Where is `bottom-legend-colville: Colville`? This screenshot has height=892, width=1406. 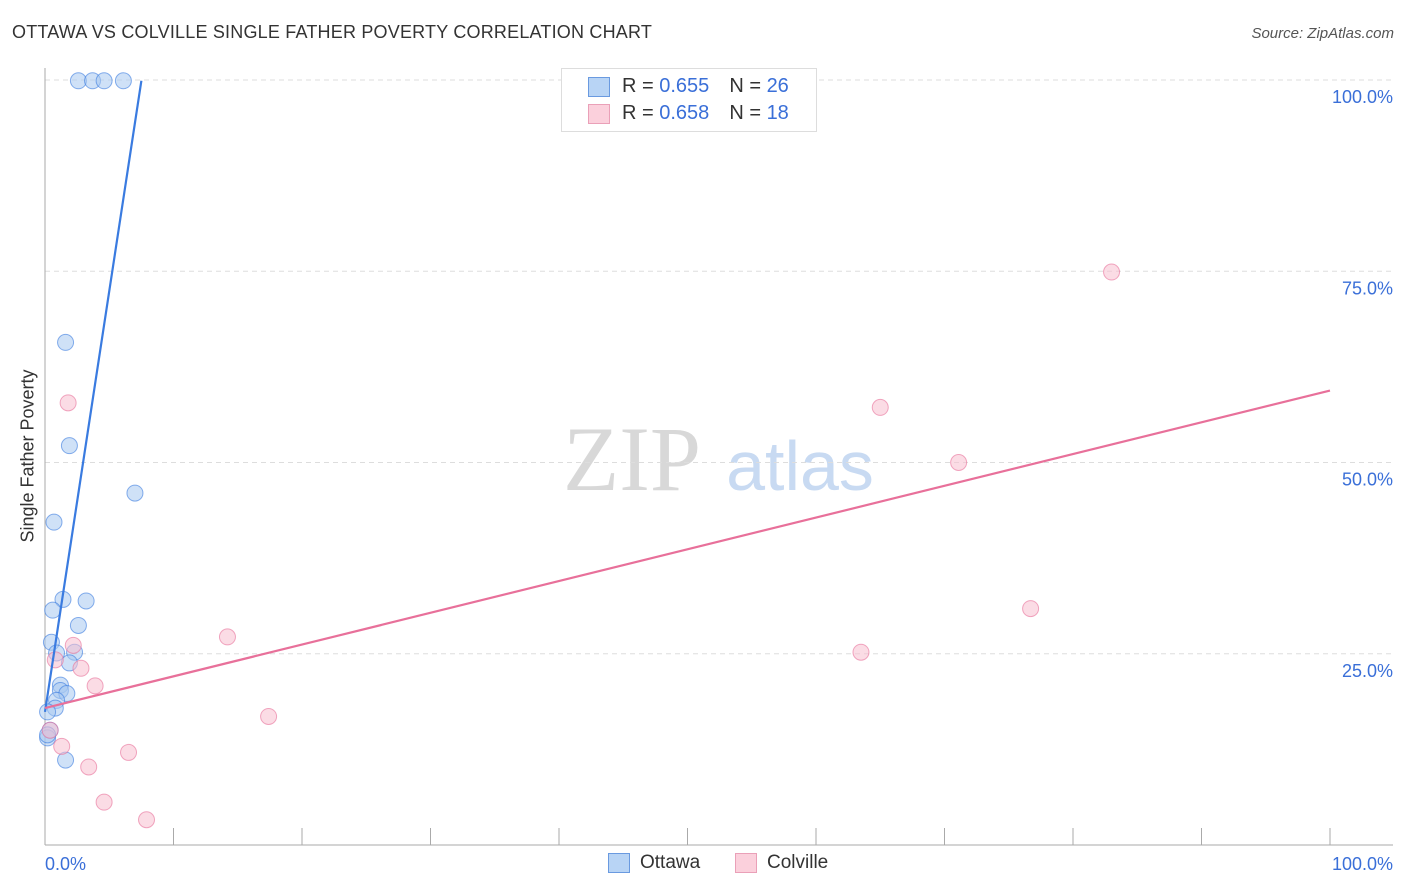
bottom-legend-colville: Colville is located at coordinates (781, 863).